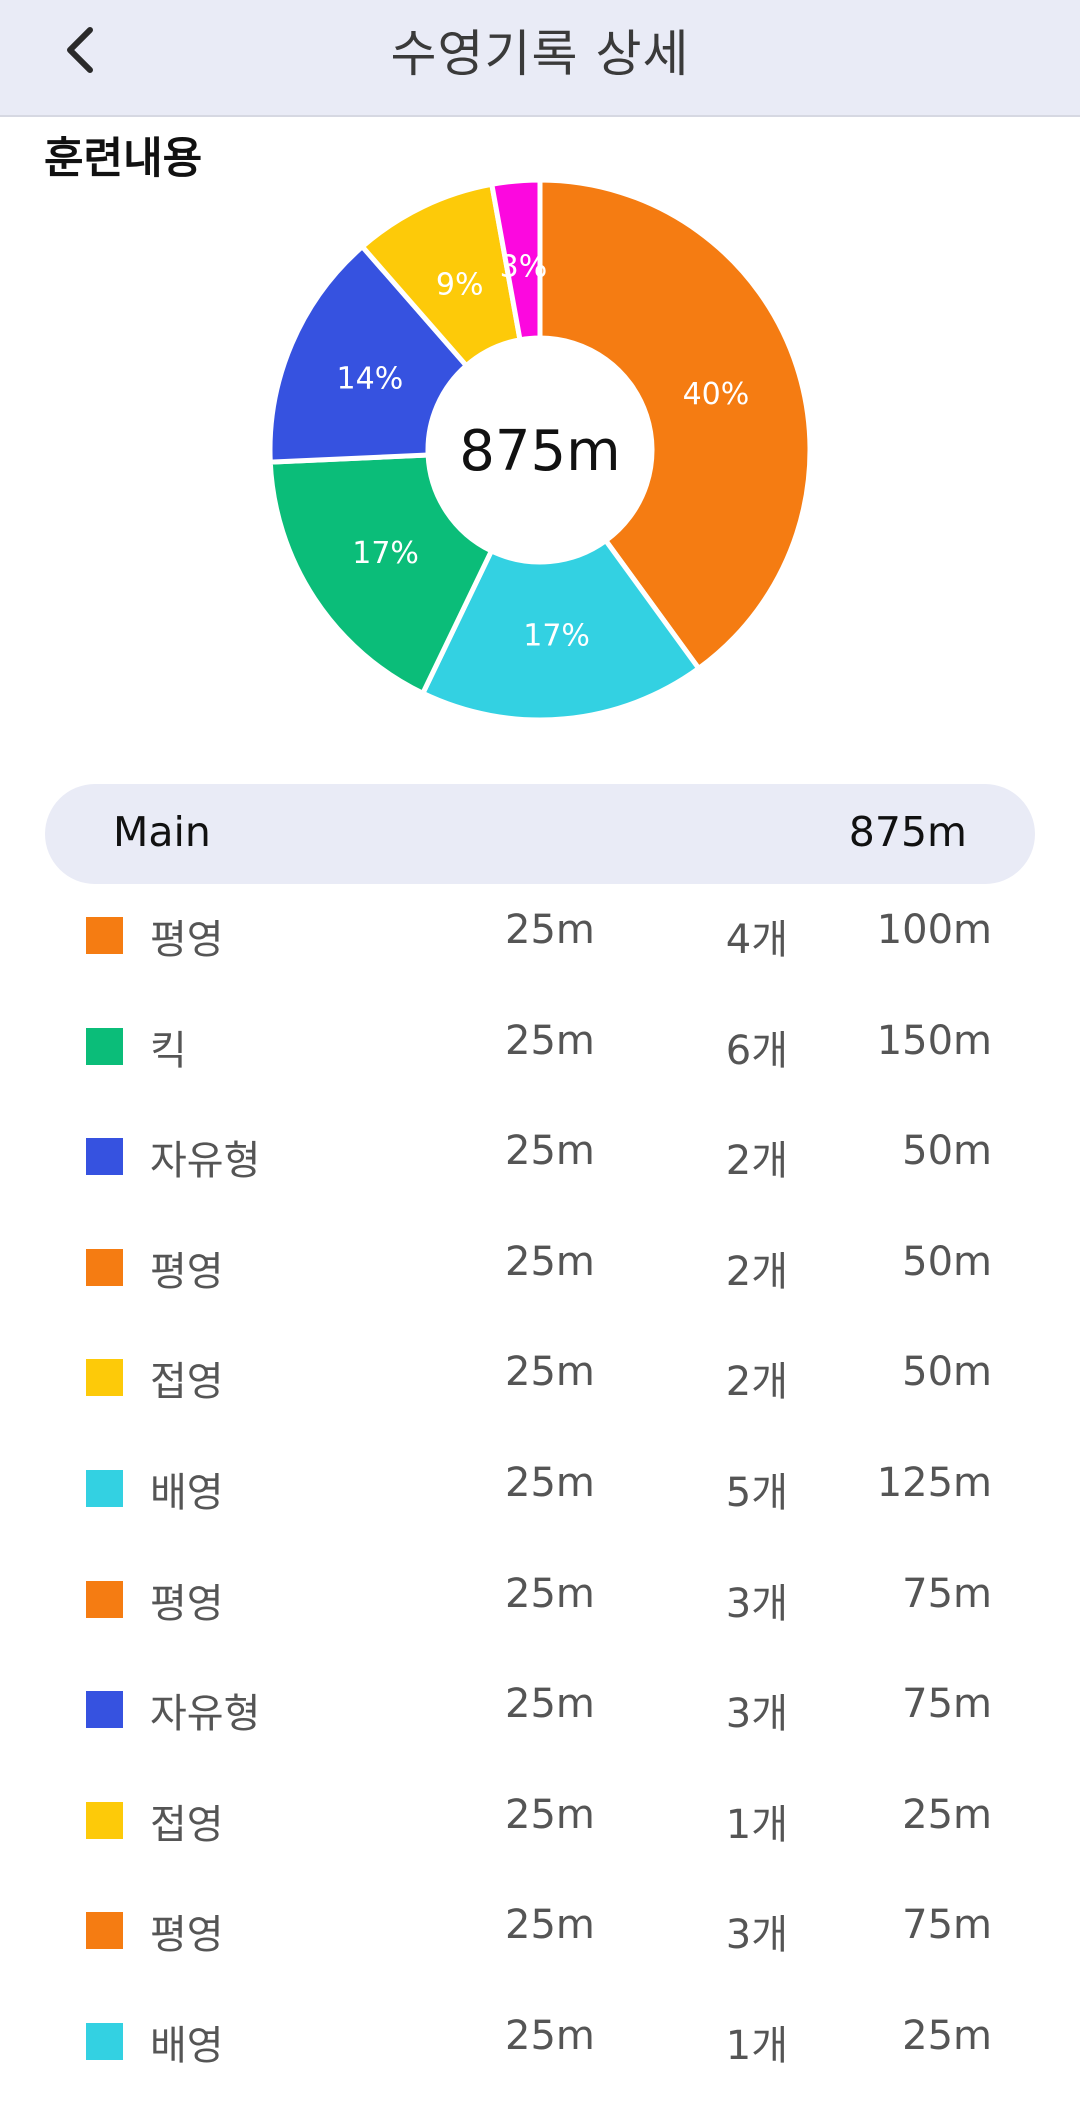 This screenshot has width=1080, height=2110. I want to click on chevron-left-icon, so click(80, 50).